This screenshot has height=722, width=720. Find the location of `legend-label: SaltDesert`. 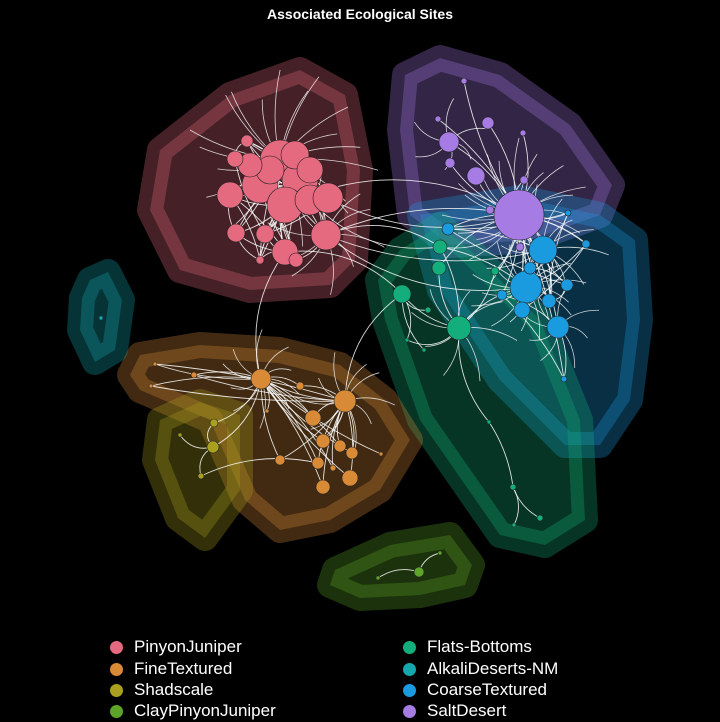

legend-label: SaltDesert is located at coordinates (467, 710).